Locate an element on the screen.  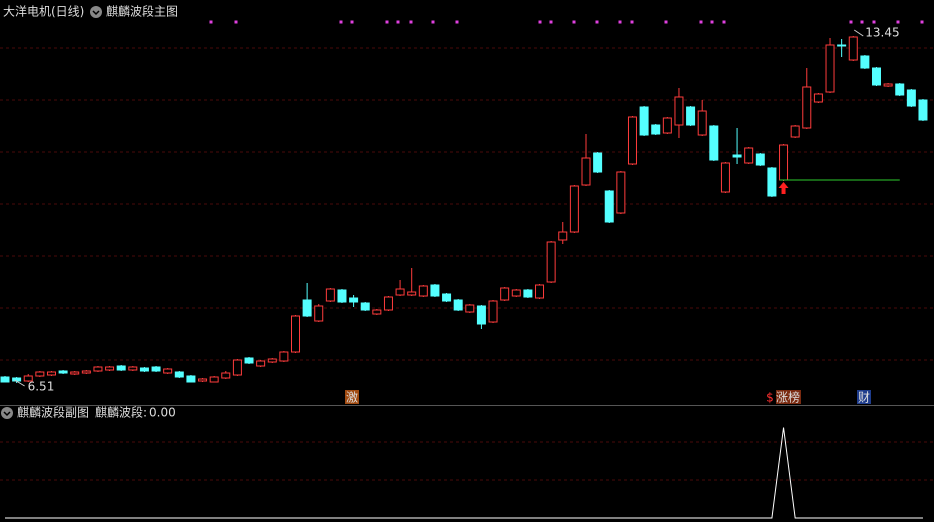
badge: $ is located at coordinates (770, 398).